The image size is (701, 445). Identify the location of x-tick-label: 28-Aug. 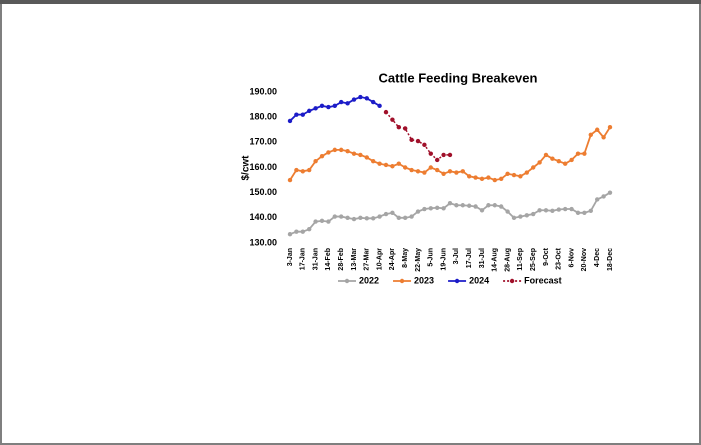
(507, 260).